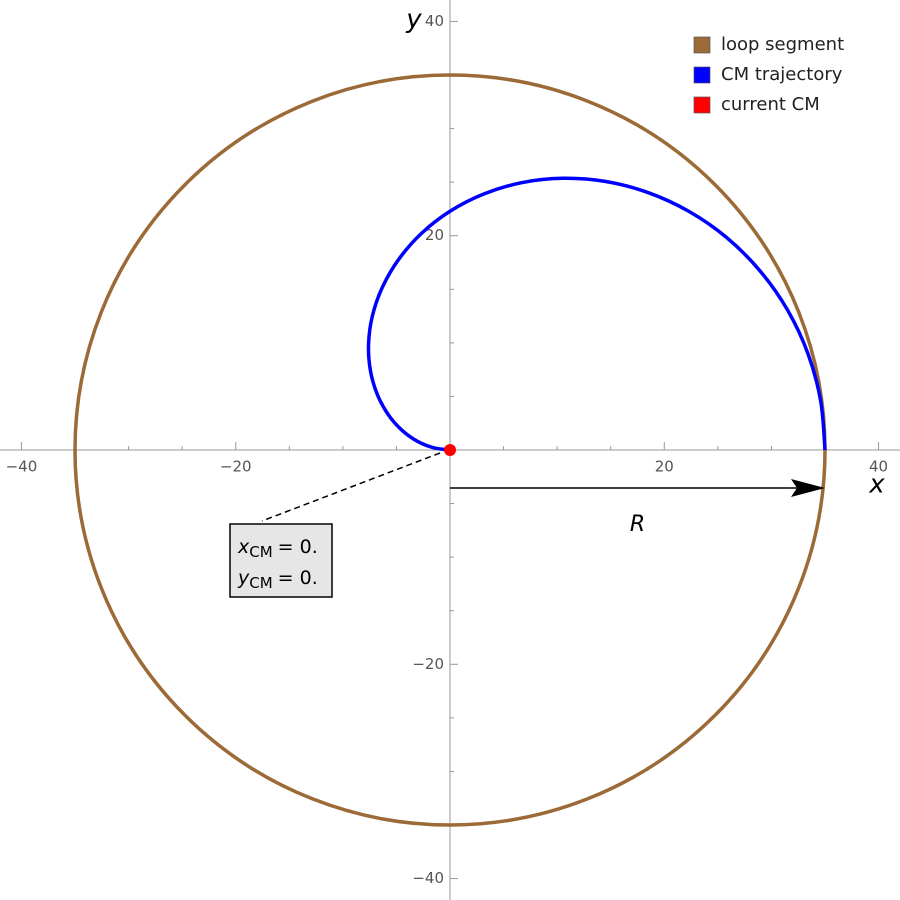  I want to click on callout-box, so click(281, 560).